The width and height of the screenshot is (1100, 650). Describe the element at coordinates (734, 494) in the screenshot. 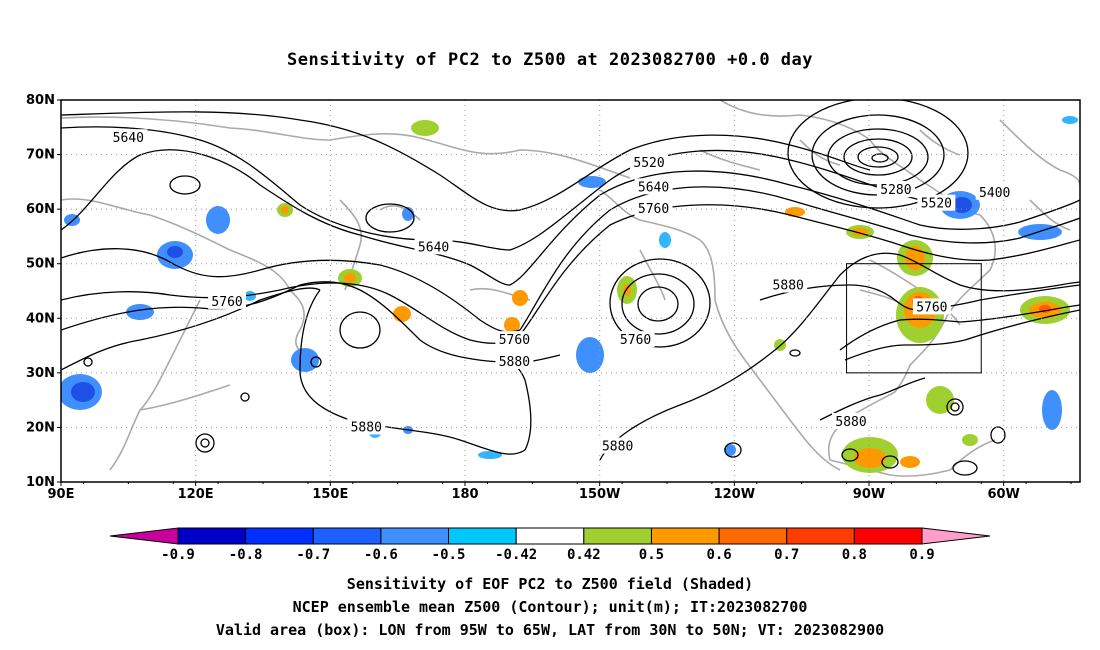

I see `lon-label: 120W` at that location.